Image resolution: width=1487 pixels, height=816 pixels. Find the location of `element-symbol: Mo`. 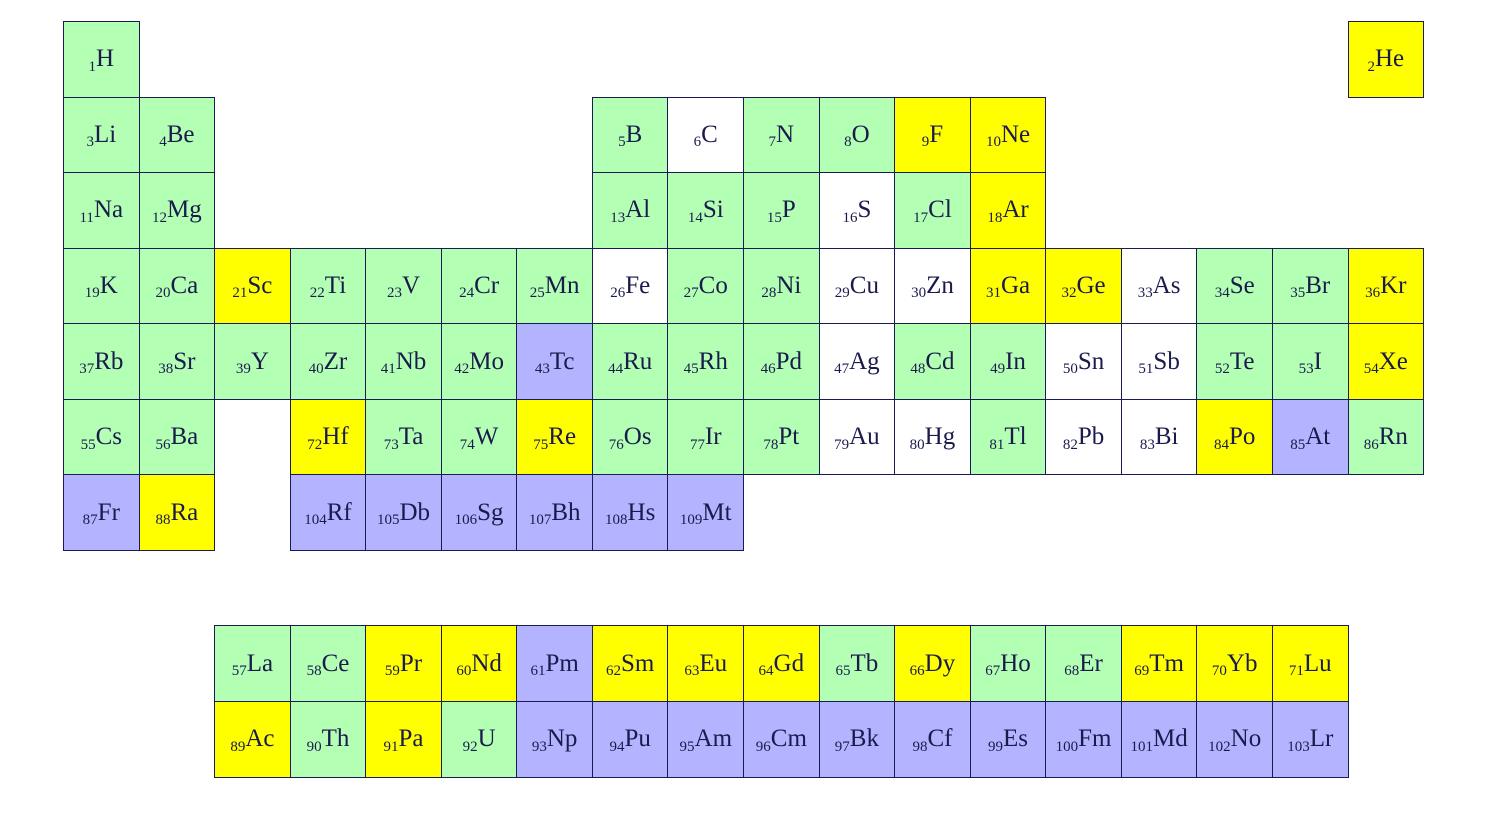

element-symbol: Mo is located at coordinates (486, 361).